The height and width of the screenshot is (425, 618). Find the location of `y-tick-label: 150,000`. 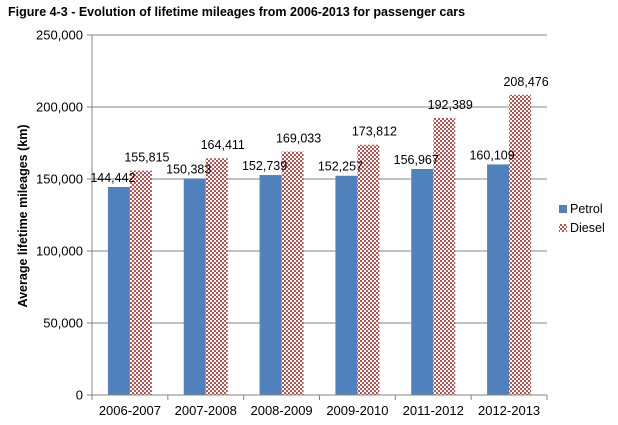

y-tick-label: 150,000 is located at coordinates (59, 179).